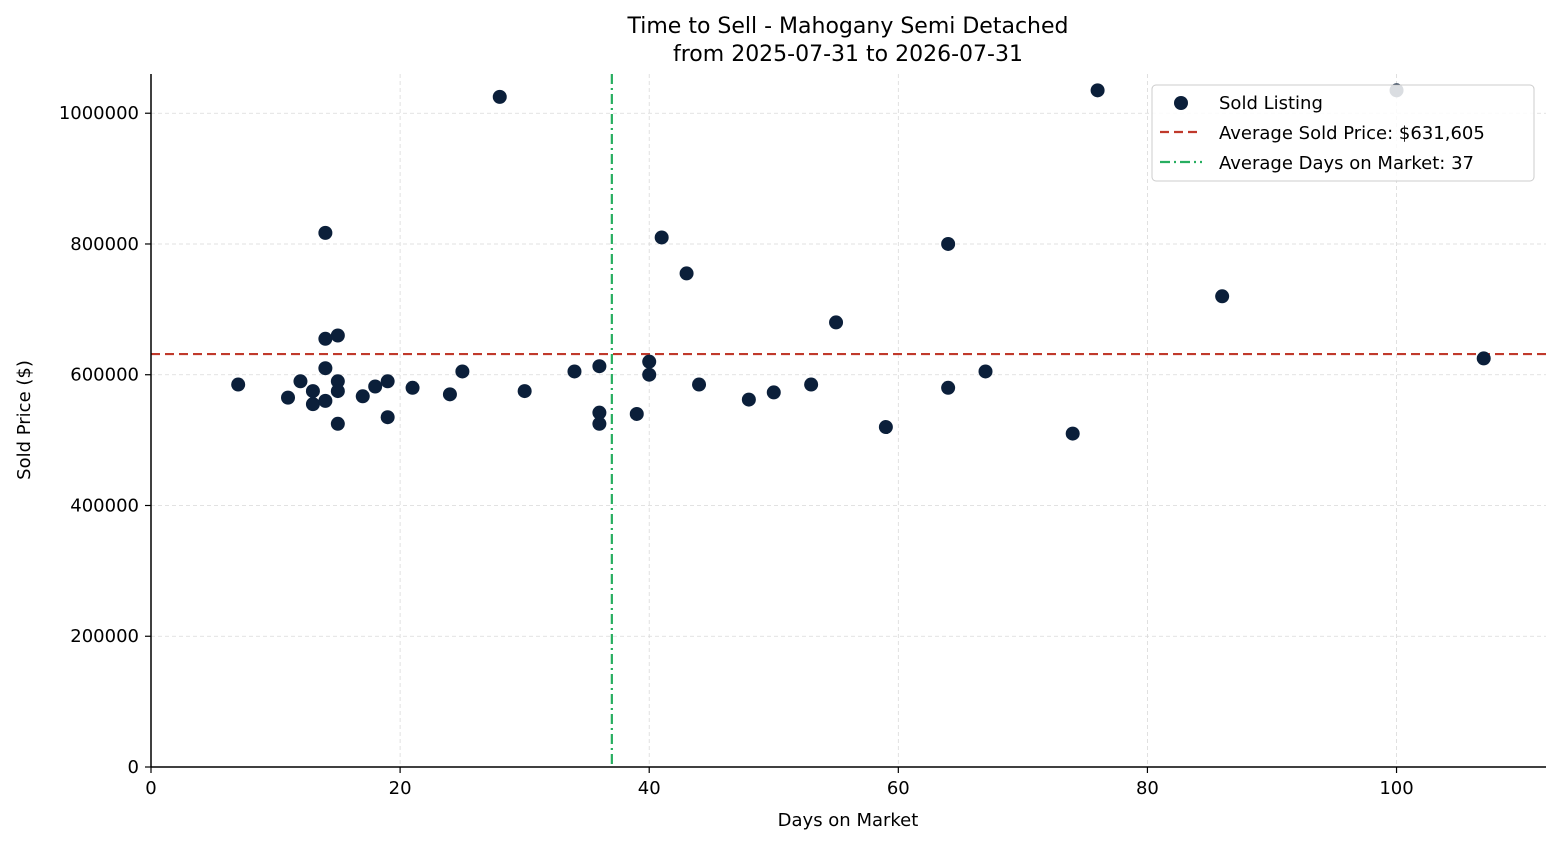 The width and height of the screenshot is (1560, 845). I want to click on chart-subtitle: from 2025-07-31 to 2026-07-31, so click(848, 54).